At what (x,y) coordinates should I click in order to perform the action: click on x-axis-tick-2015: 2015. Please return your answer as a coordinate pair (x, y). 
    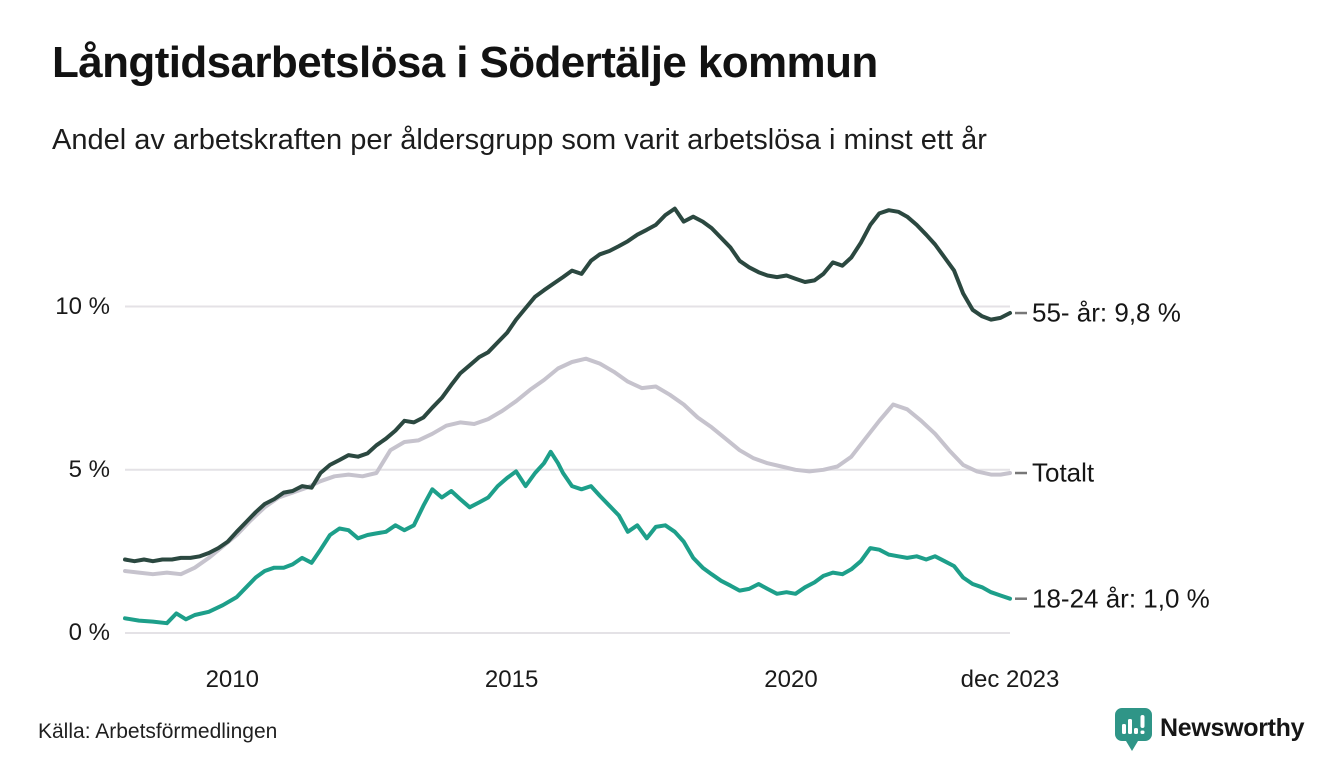
    Looking at the image, I should click on (511, 679).